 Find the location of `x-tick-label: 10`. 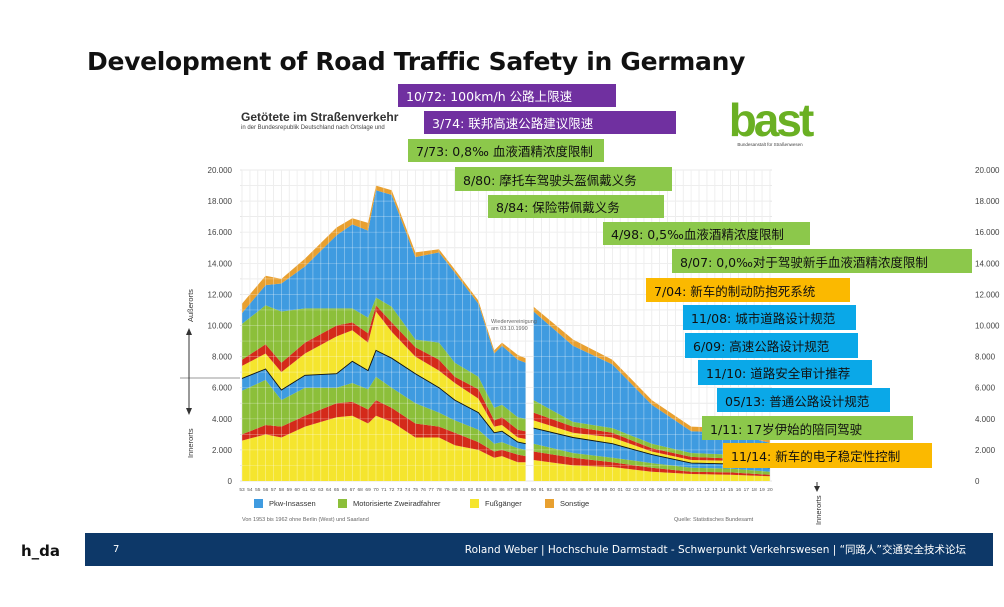

x-tick-label: 10 is located at coordinates (691, 490).